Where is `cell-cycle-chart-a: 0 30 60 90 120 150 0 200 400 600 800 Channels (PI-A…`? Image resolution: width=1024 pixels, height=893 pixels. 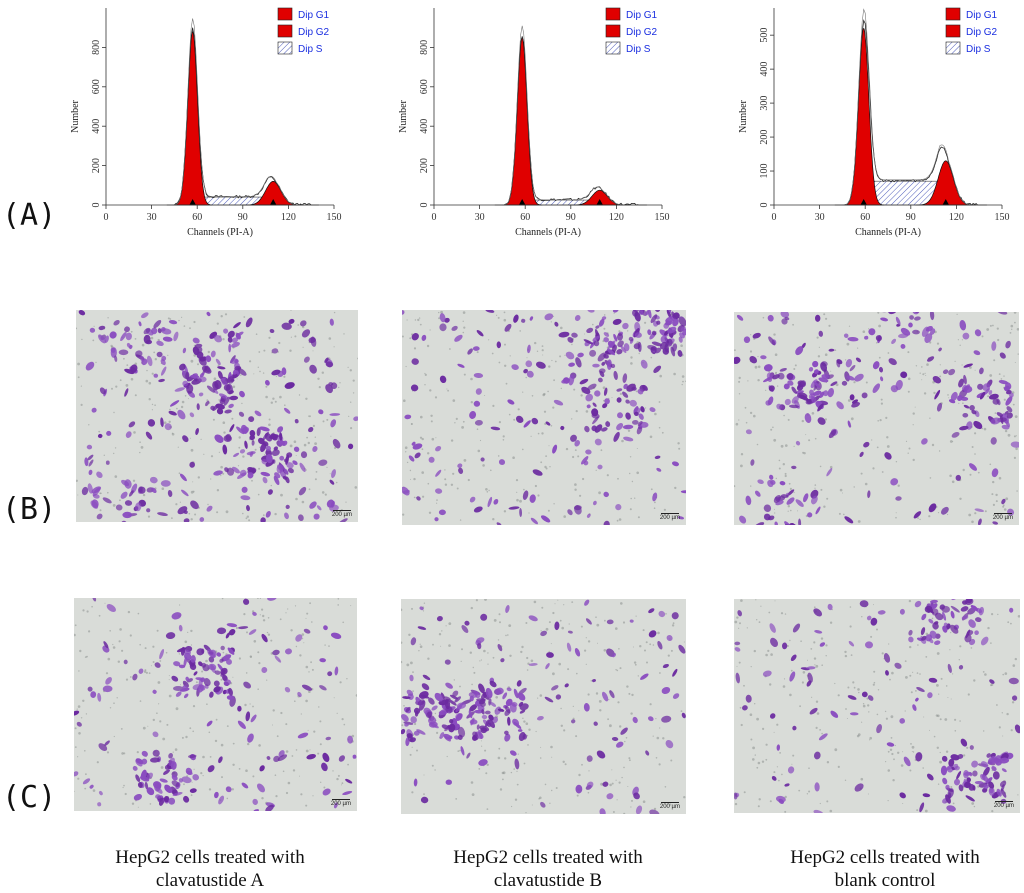
cell-cycle-chart-a: 0 30 60 90 120 150 0 200 400 600 800 Channels (PI-A… is located at coordinates (210, 122).